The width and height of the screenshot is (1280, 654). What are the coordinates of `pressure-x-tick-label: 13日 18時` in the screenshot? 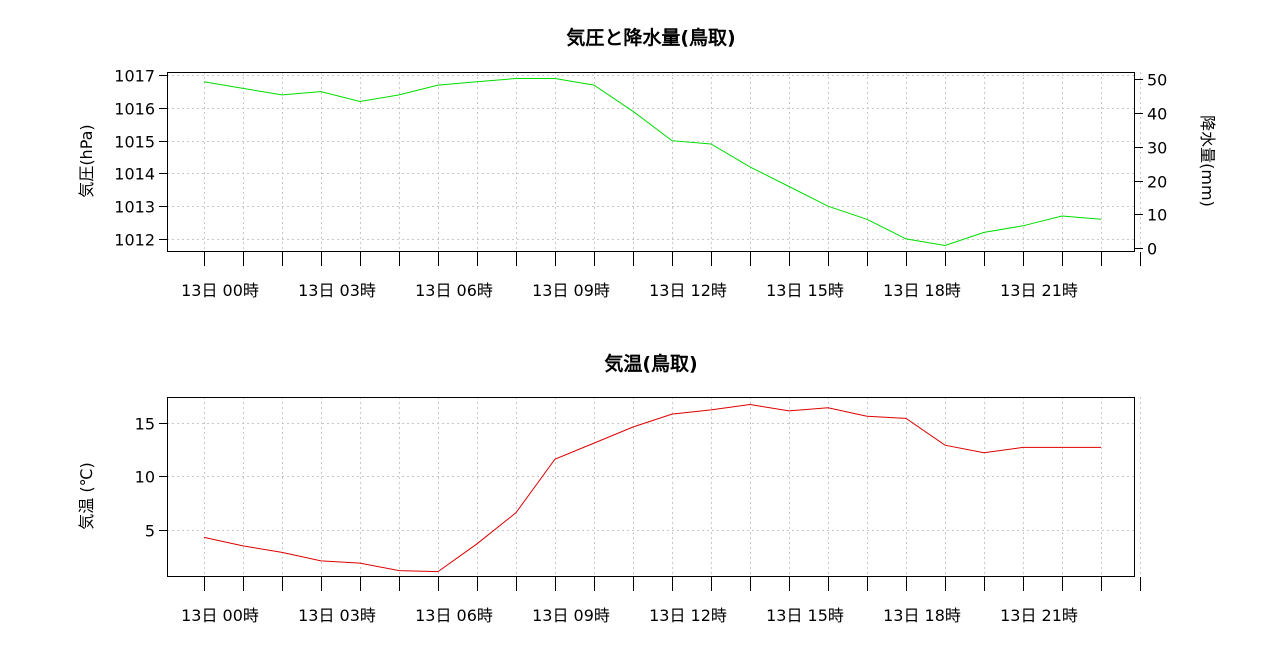 It's located at (922, 290).